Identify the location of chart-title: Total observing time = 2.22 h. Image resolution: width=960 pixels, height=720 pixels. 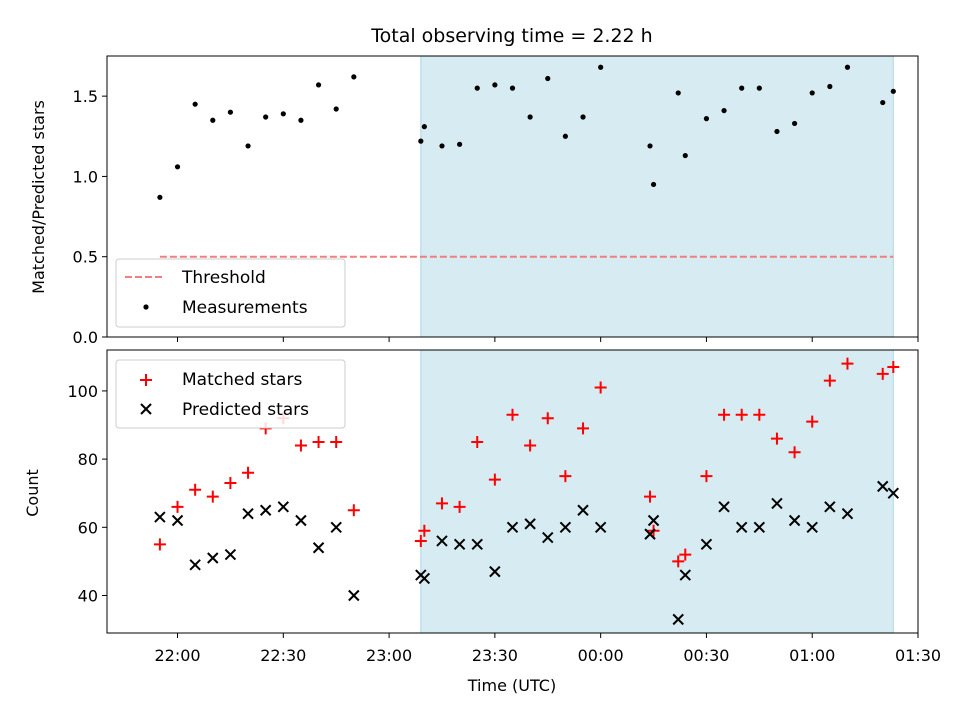
(511, 36).